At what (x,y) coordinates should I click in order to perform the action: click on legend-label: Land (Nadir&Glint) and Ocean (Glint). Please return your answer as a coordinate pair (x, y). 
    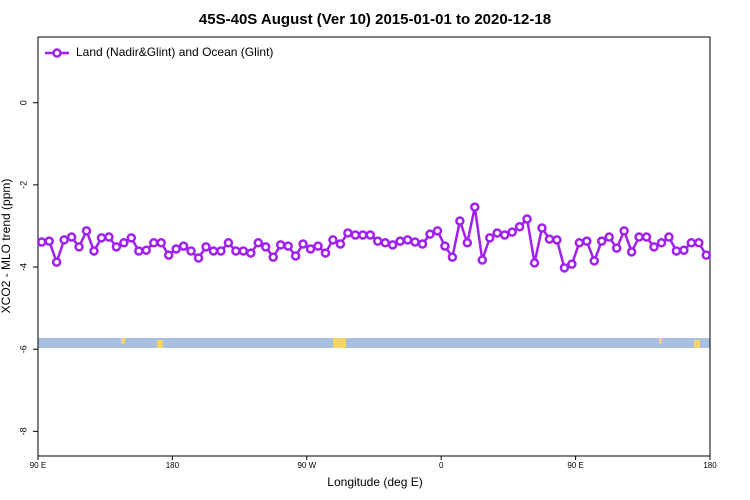
    Looking at the image, I should click on (174, 52).